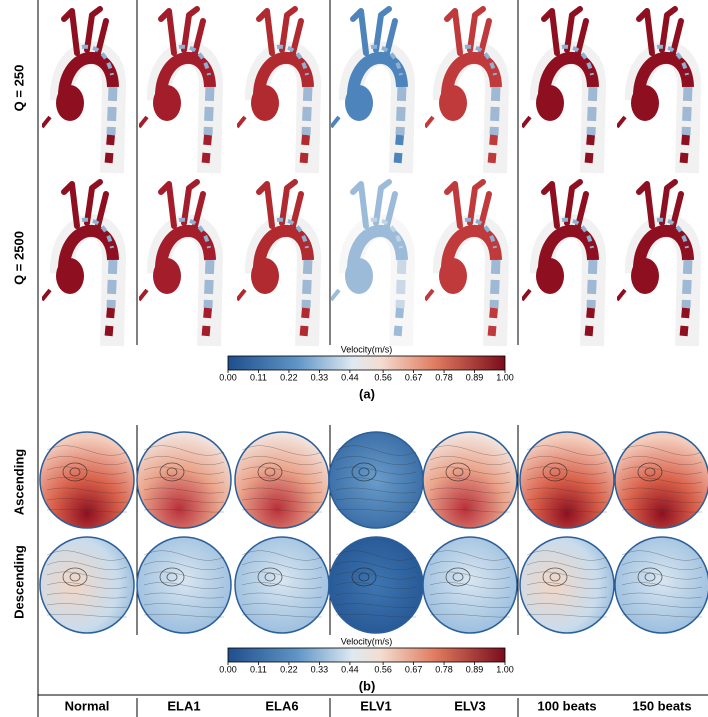 The height and width of the screenshot is (717, 708). Describe the element at coordinates (366, 655) in the screenshot. I see `colorbar` at that location.